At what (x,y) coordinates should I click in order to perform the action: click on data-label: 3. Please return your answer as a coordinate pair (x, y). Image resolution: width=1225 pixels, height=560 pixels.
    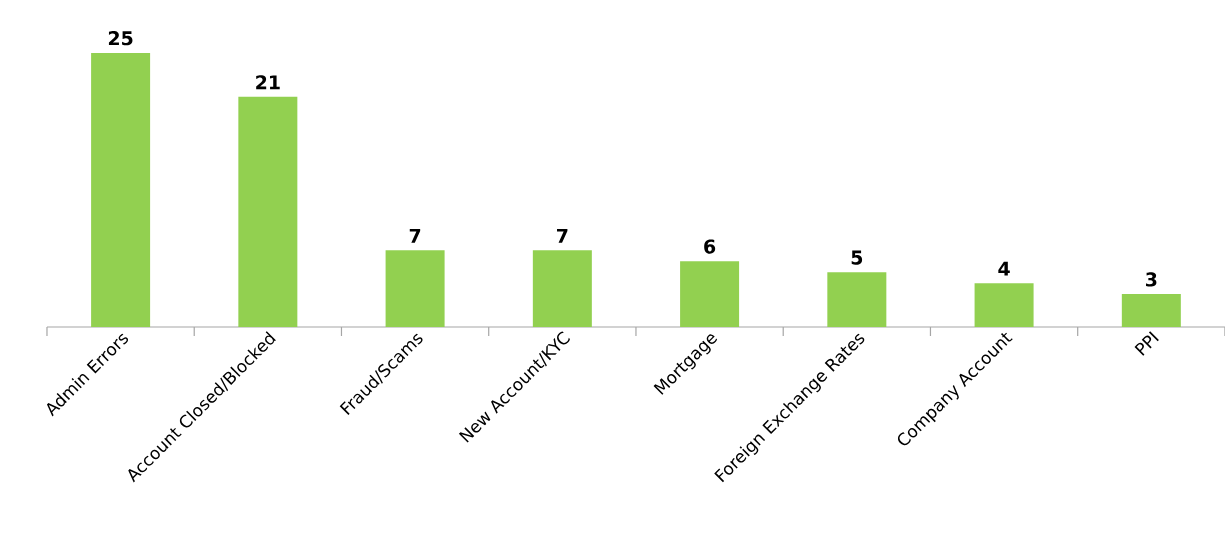
    Looking at the image, I should click on (1151, 279).